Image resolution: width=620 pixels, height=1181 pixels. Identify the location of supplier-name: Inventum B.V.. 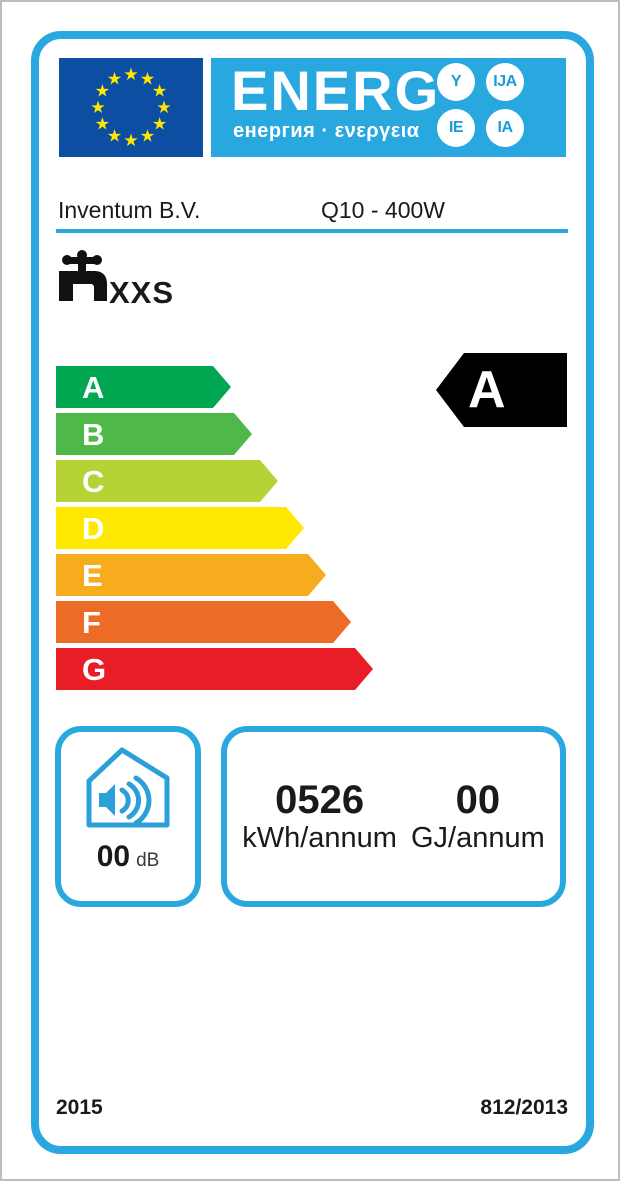
(129, 210).